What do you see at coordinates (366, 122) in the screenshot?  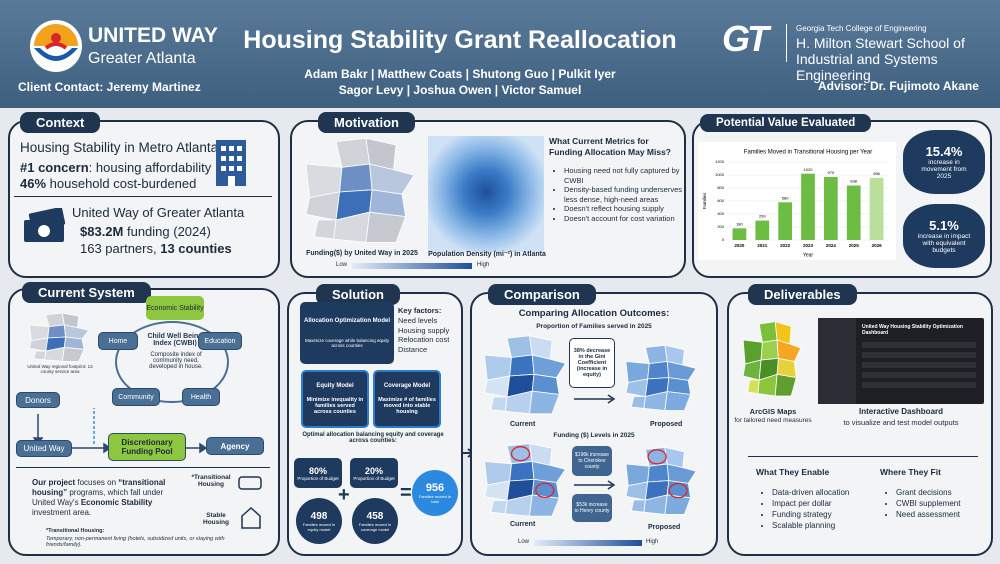 I see `panel-tab: Motivation` at bounding box center [366, 122].